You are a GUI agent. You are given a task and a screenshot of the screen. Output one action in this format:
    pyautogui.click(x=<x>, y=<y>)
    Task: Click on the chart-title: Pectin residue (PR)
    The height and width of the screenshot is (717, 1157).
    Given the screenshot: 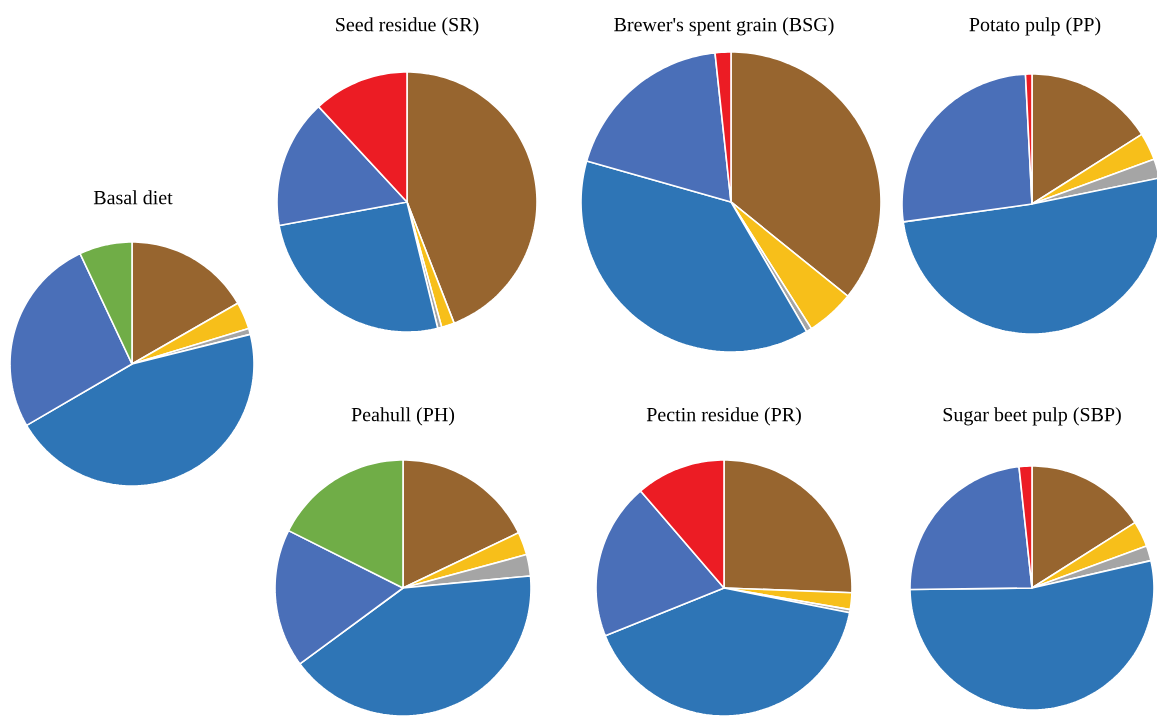 What is the action you would take?
    pyautogui.click(x=723, y=416)
    